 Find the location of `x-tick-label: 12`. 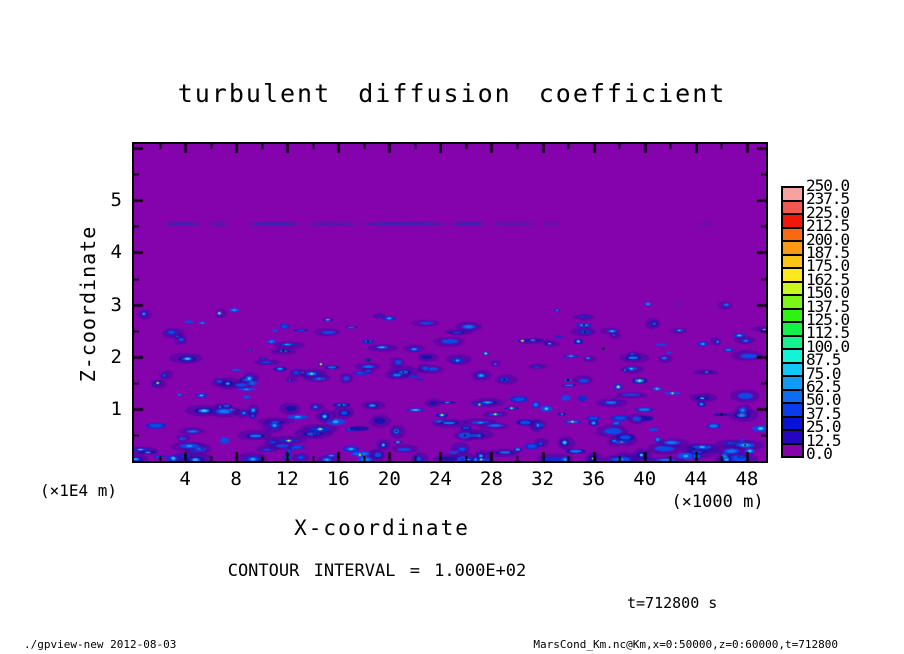

x-tick-label: 12 is located at coordinates (287, 479).